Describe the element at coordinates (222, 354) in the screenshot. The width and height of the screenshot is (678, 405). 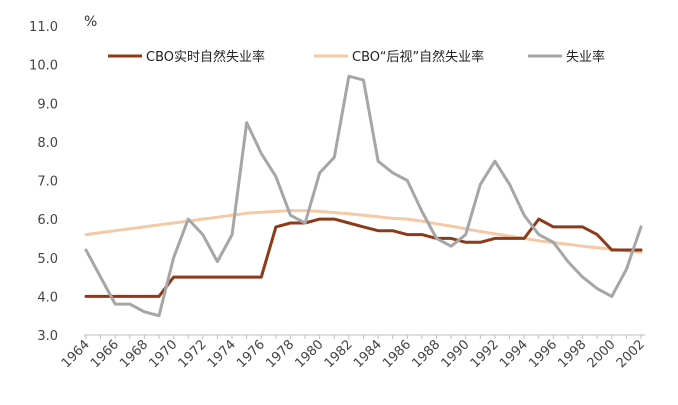
I see `x-tick-label: 1974` at that location.